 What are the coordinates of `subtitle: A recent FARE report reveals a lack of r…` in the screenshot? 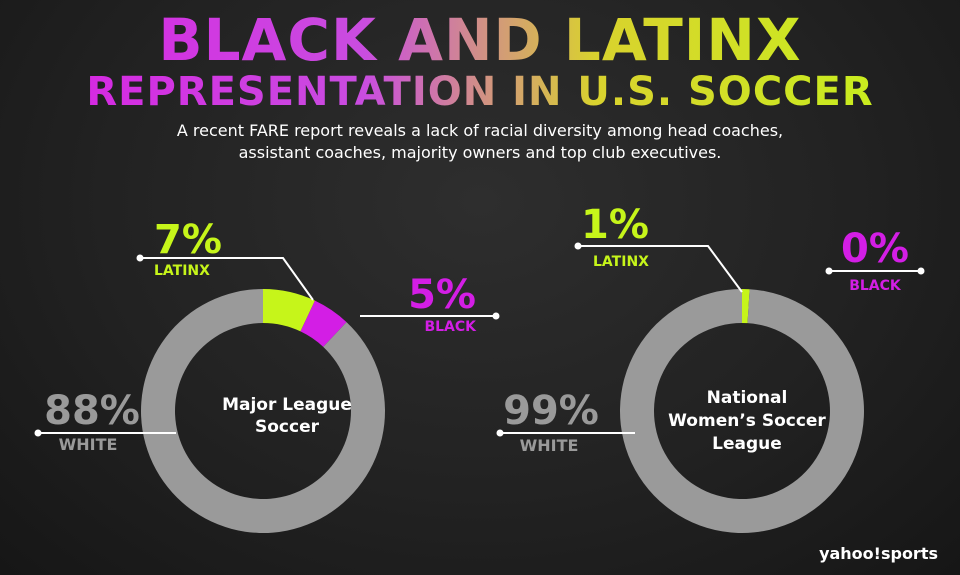 It's located at (480, 142).